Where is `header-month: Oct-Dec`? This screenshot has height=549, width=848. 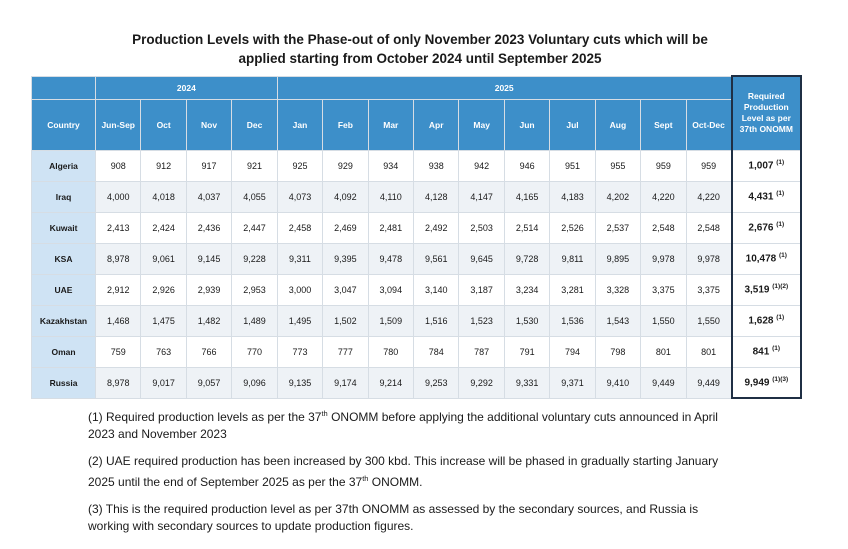 header-month: Oct-Dec is located at coordinates (709, 124).